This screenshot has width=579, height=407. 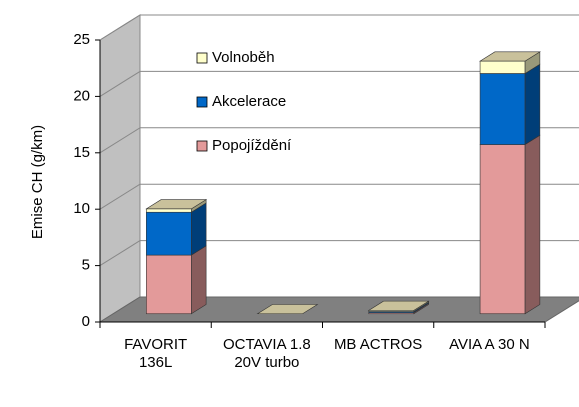 I want to click on y-axis-label: Emise CH (g/km), so click(x=37, y=182).